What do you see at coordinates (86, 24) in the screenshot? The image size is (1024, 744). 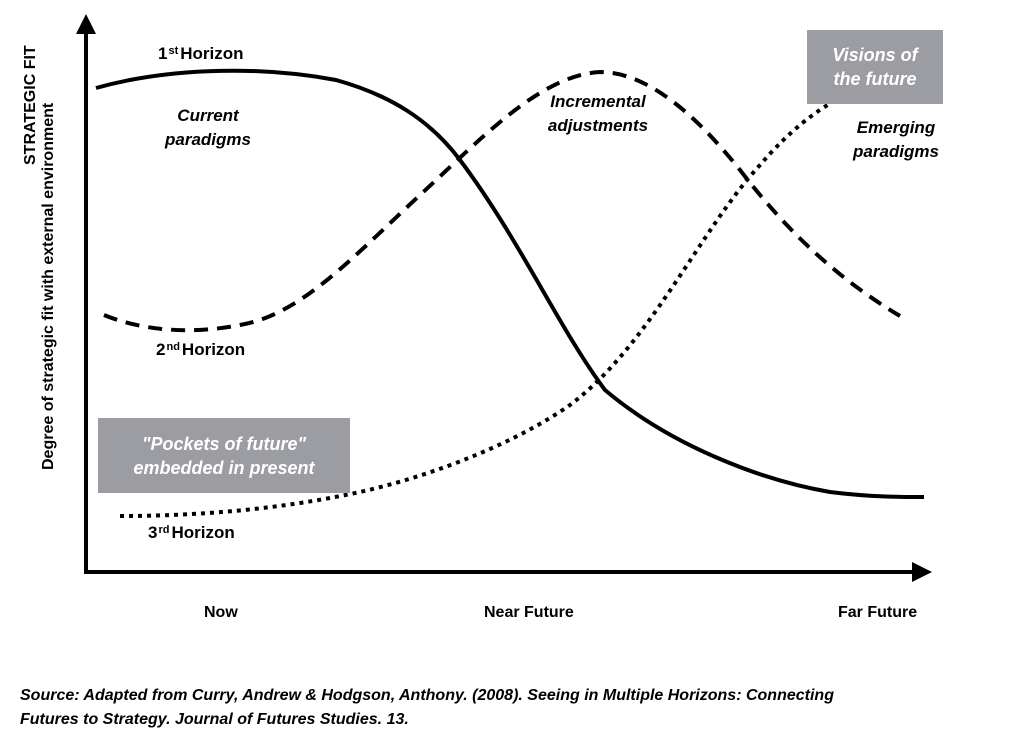 I see `y-axis-arrow-icon` at bounding box center [86, 24].